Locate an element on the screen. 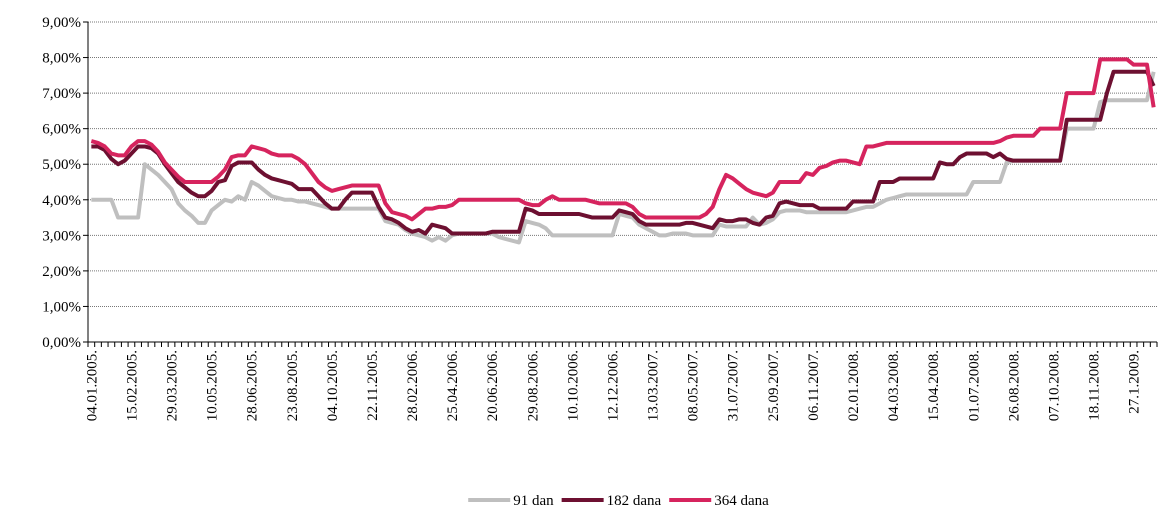 This screenshot has height=512, width=1159. y-tick-label: 0,00% is located at coordinates (61, 343).